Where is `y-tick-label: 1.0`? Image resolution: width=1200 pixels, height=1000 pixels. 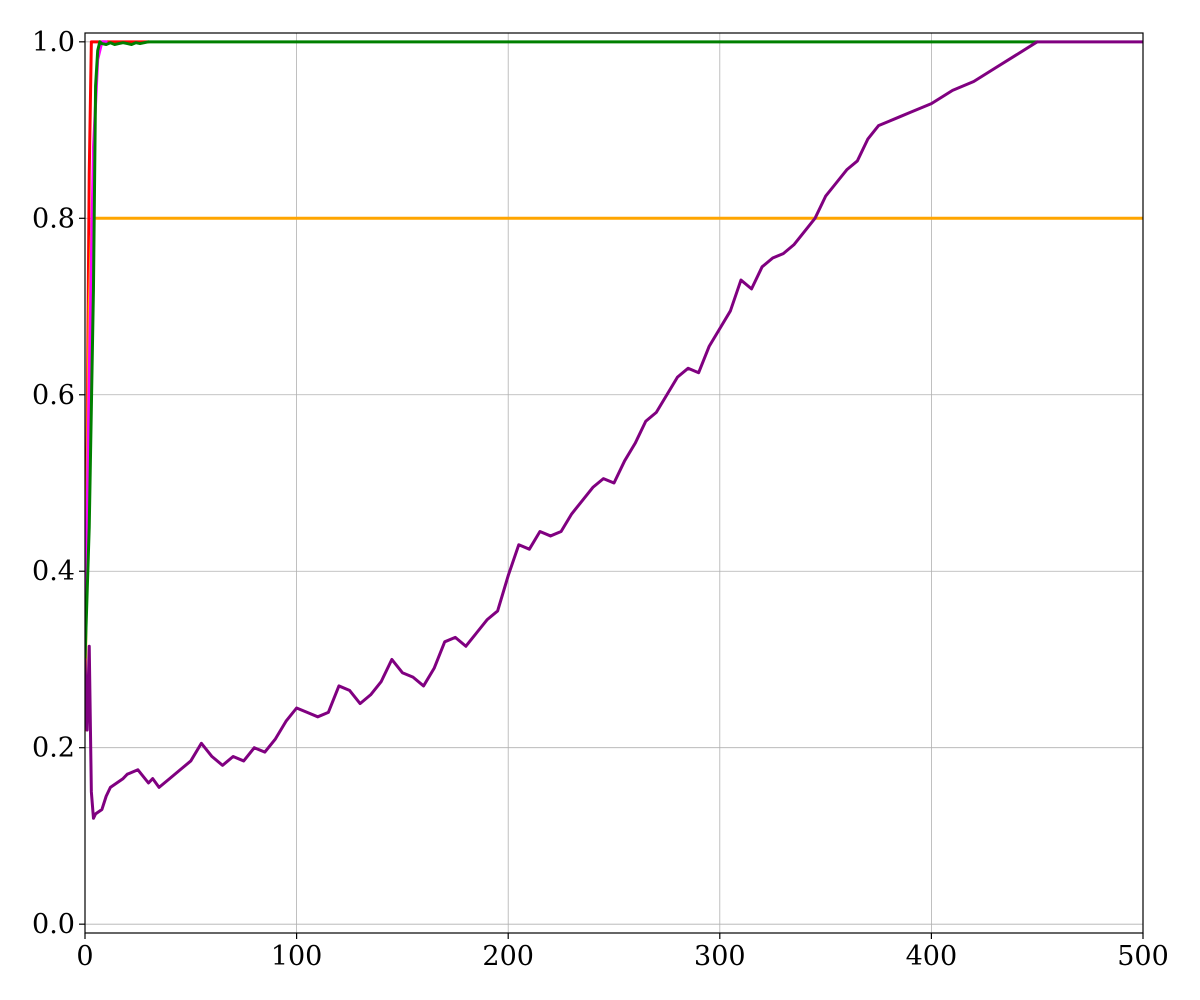 y-tick-label: 1.0 is located at coordinates (53, 42).